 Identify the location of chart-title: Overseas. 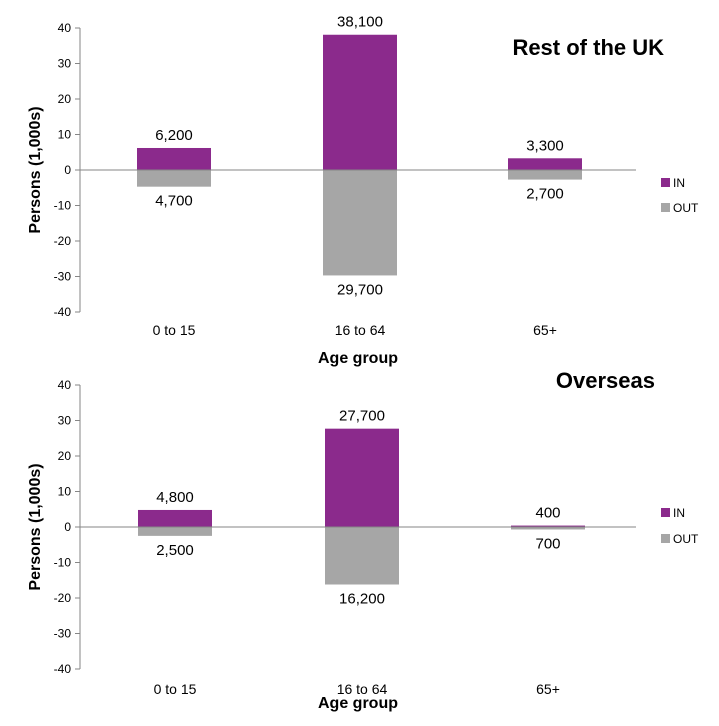
(605, 380).